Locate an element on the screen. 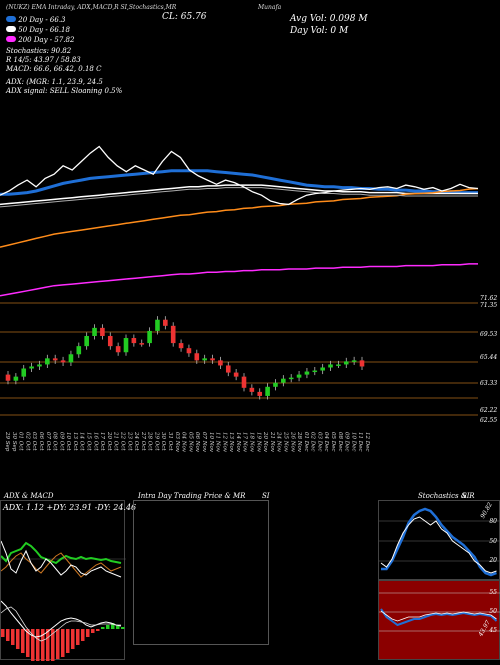 Image resolution: width=500 pixels, height=665 pixels. date-label: 15 Oct is located at coordinates (89, 441).